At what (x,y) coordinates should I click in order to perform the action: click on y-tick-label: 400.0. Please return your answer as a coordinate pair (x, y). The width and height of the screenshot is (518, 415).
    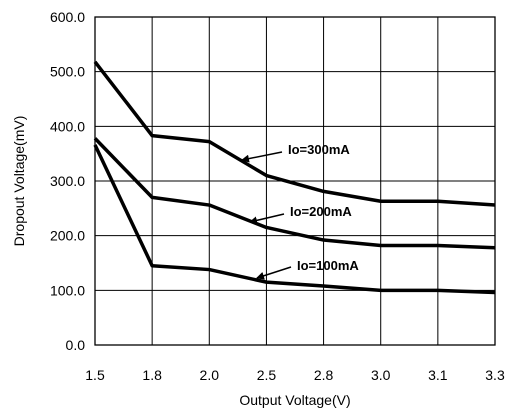
    Looking at the image, I should click on (67, 126).